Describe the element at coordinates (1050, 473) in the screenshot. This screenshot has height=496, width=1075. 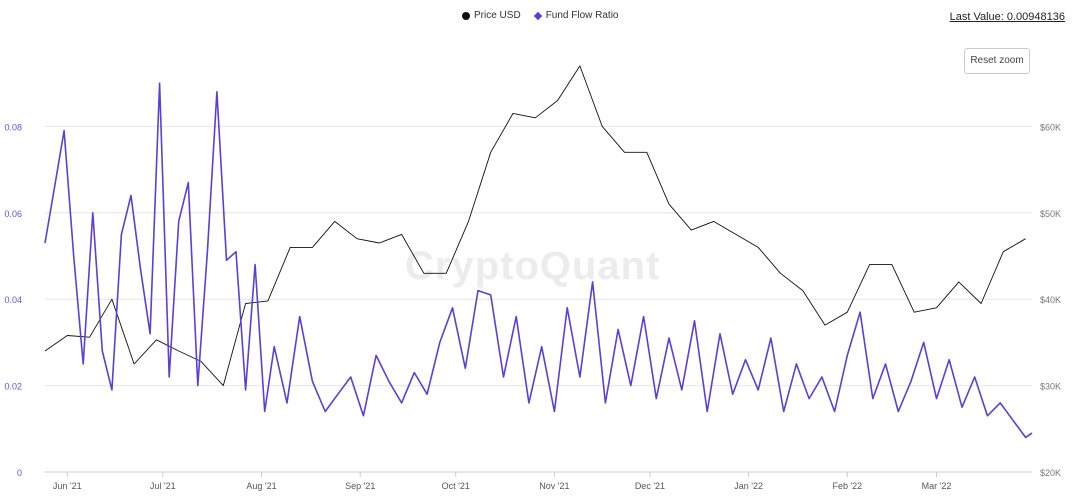
I see `y-right-tick-label: $20K` at that location.